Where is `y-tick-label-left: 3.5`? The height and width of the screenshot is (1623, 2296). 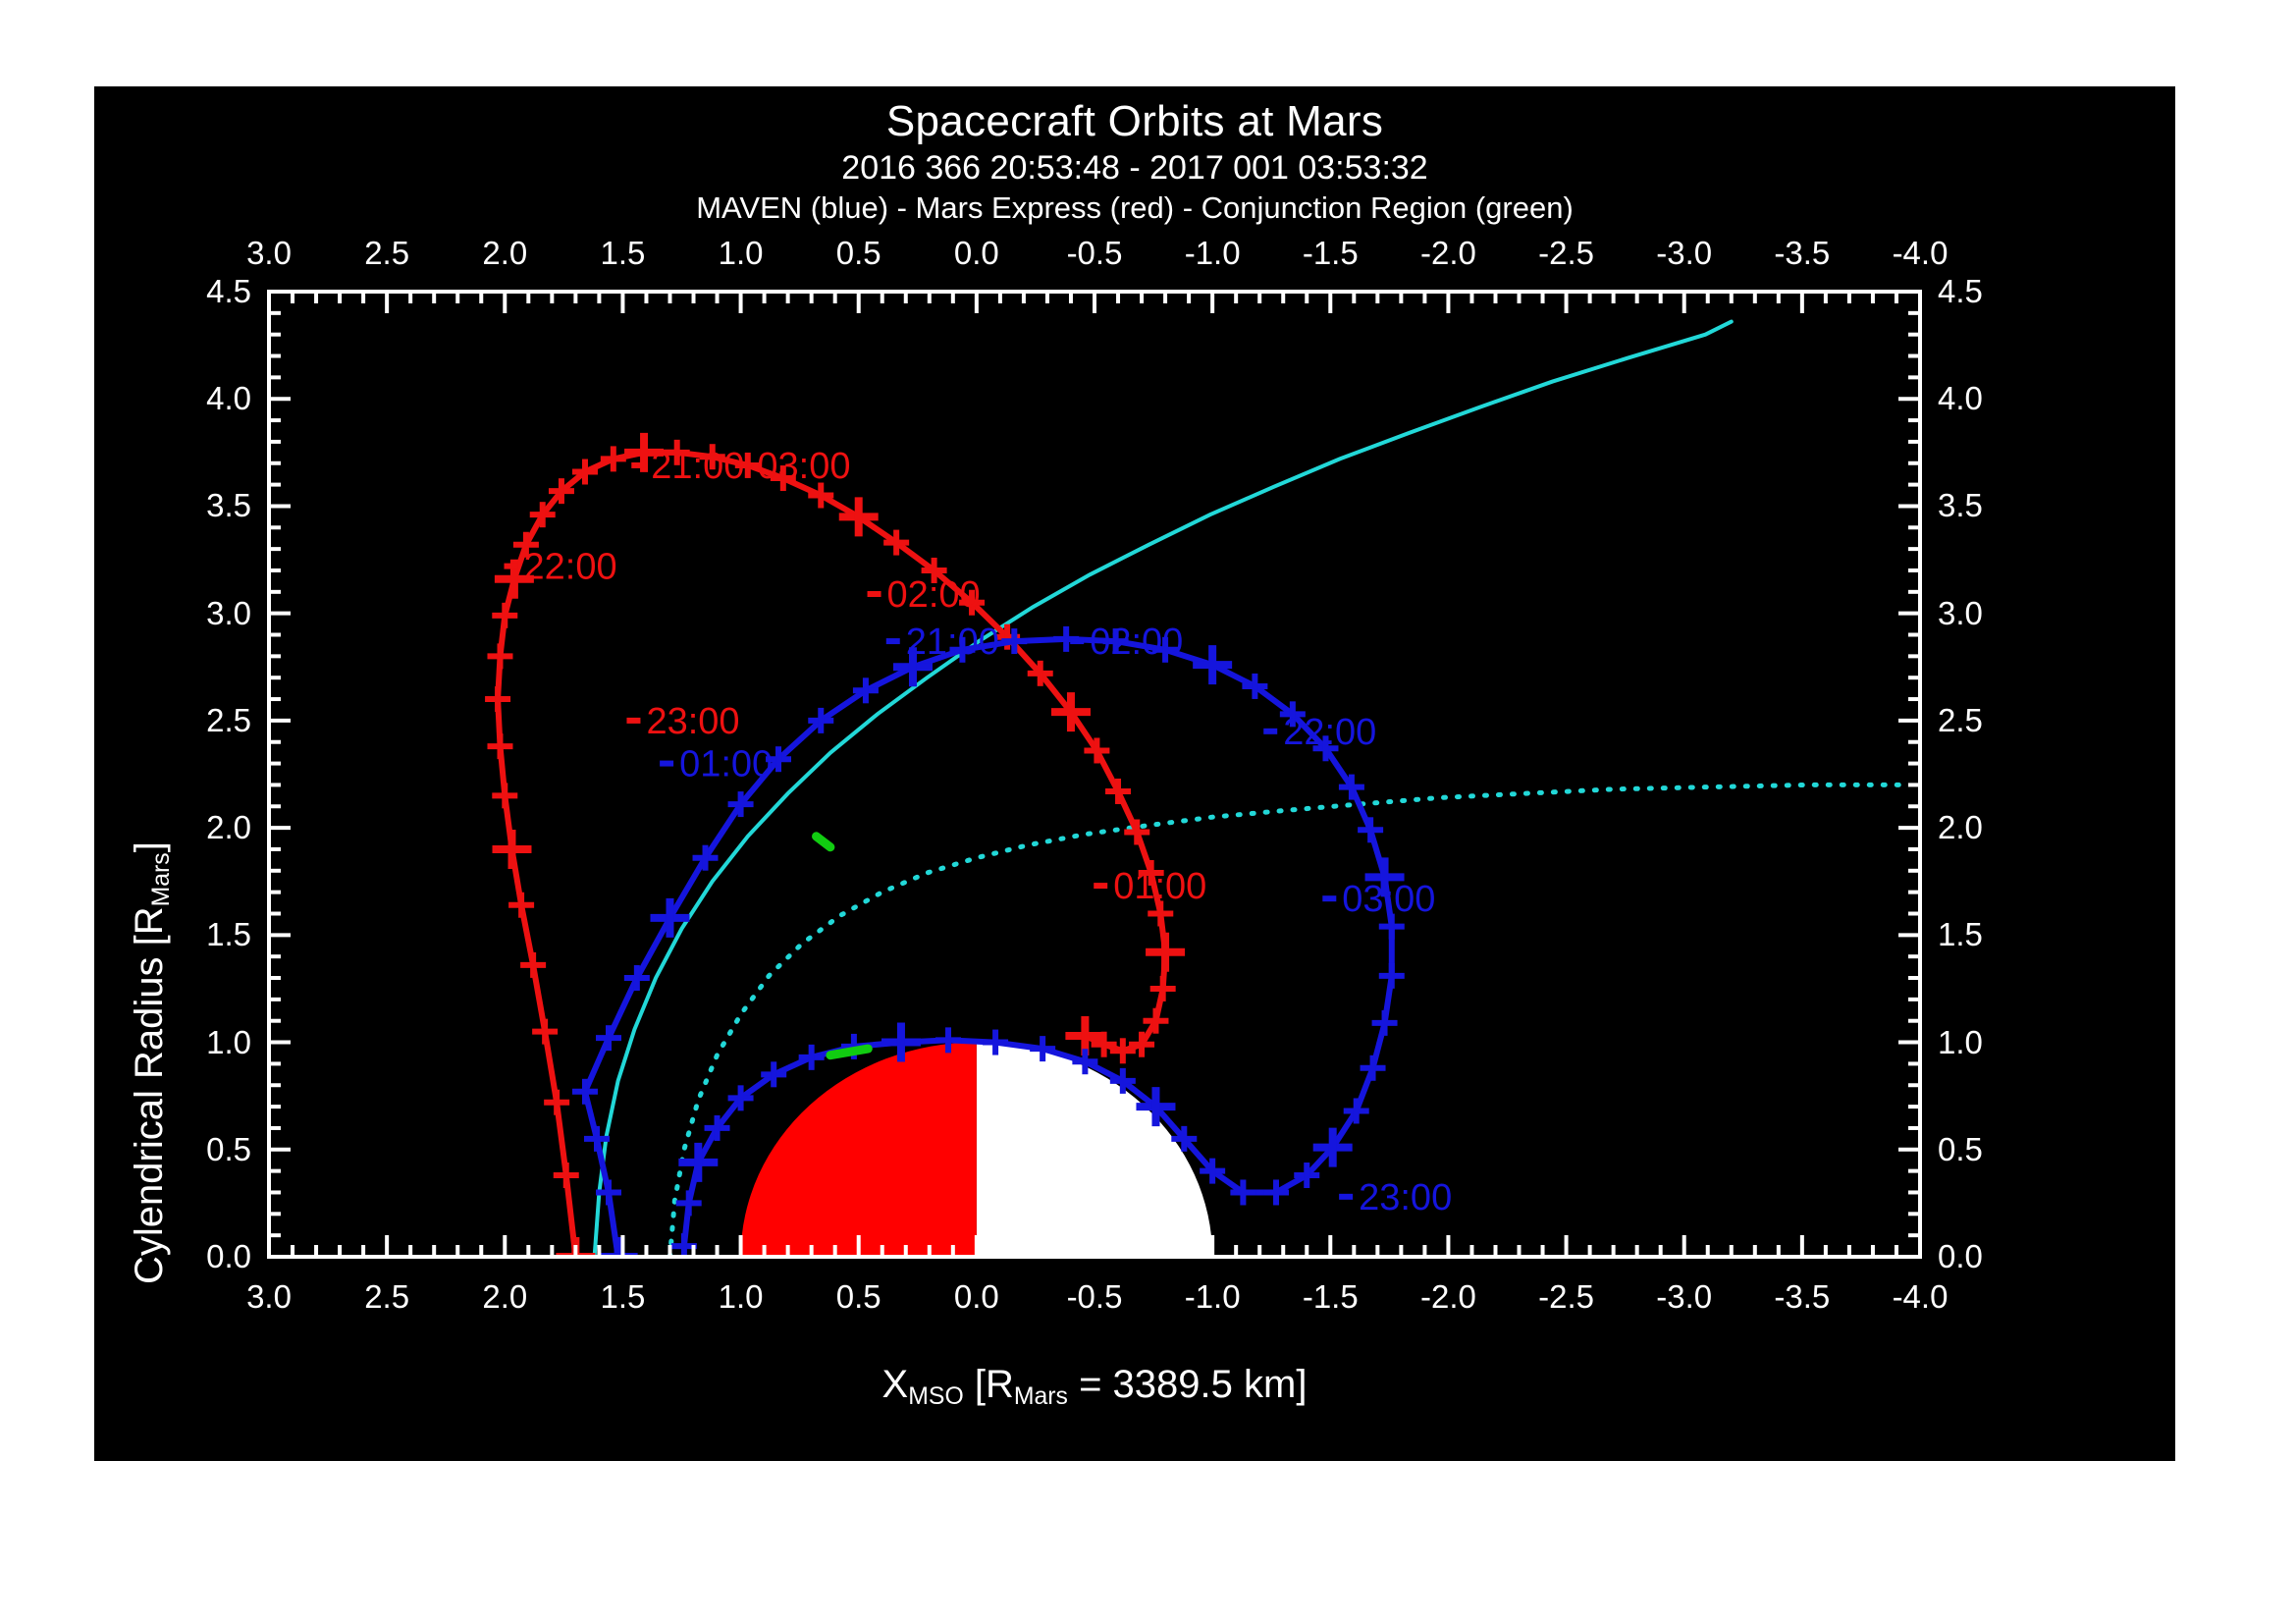 y-tick-label-left: 3.5 is located at coordinates (228, 505).